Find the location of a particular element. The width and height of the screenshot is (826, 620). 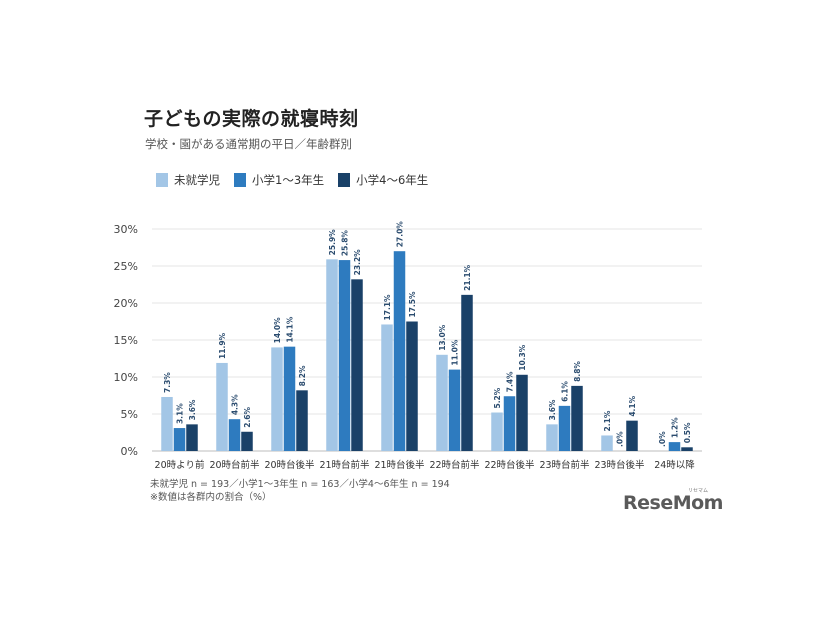

x-tick-label: 20時台前半 is located at coordinates (234, 465).